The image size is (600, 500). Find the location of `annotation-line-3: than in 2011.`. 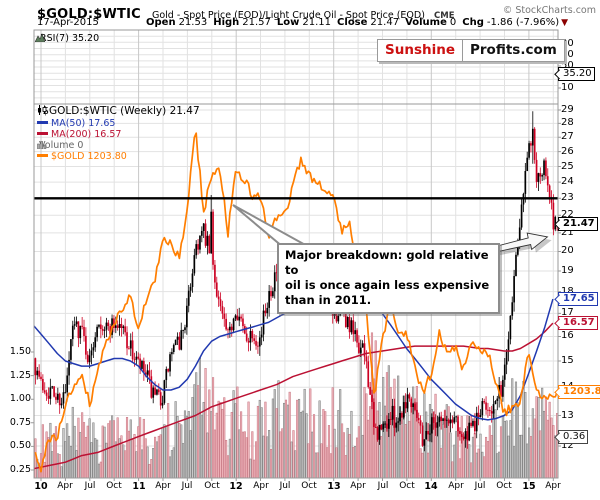

annotation-line-3: than in 2011. is located at coordinates (328, 300).